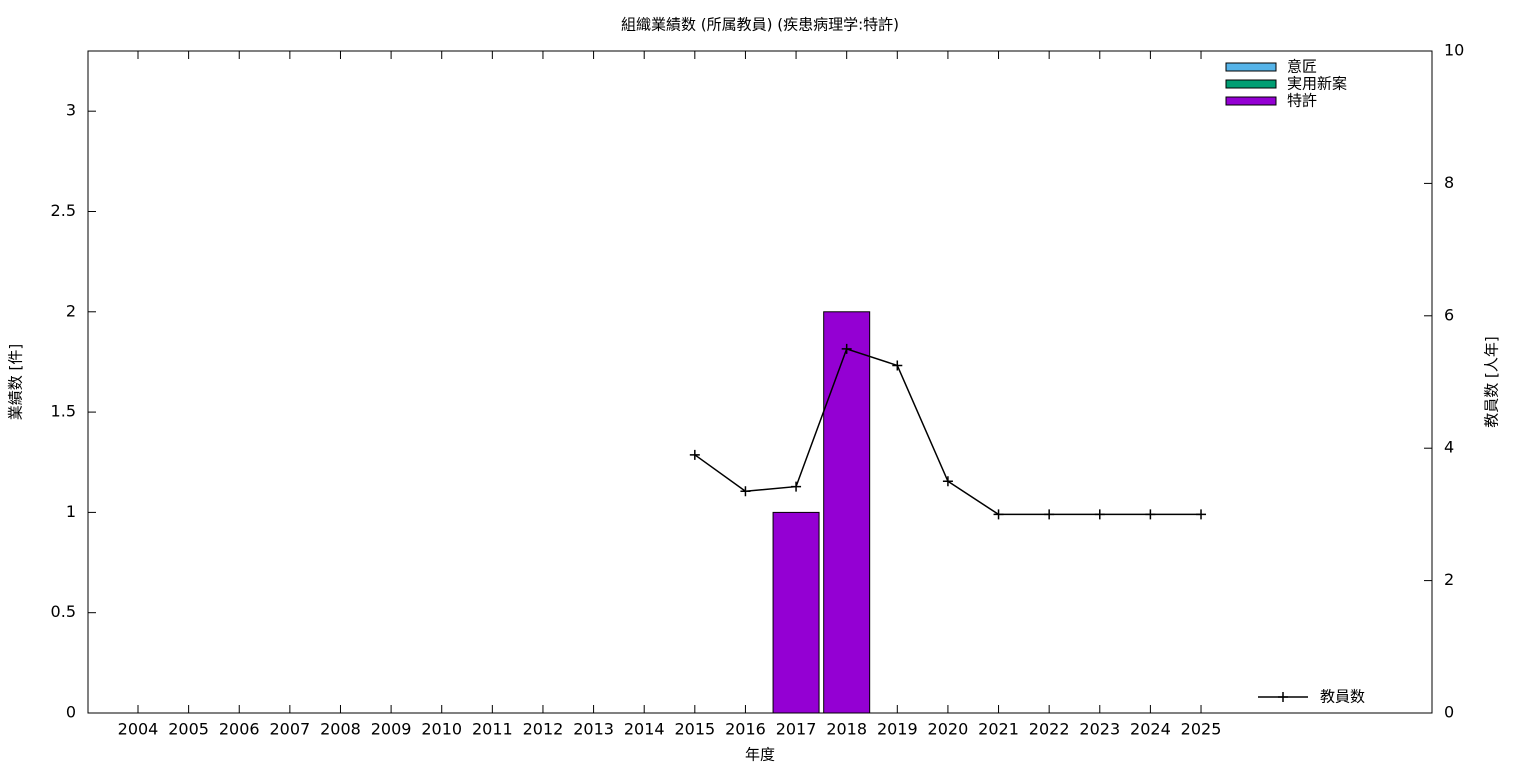 The height and width of the screenshot is (768, 1536). What do you see at coordinates (71, 110) in the screenshot?
I see `y-tick-label: 3` at bounding box center [71, 110].